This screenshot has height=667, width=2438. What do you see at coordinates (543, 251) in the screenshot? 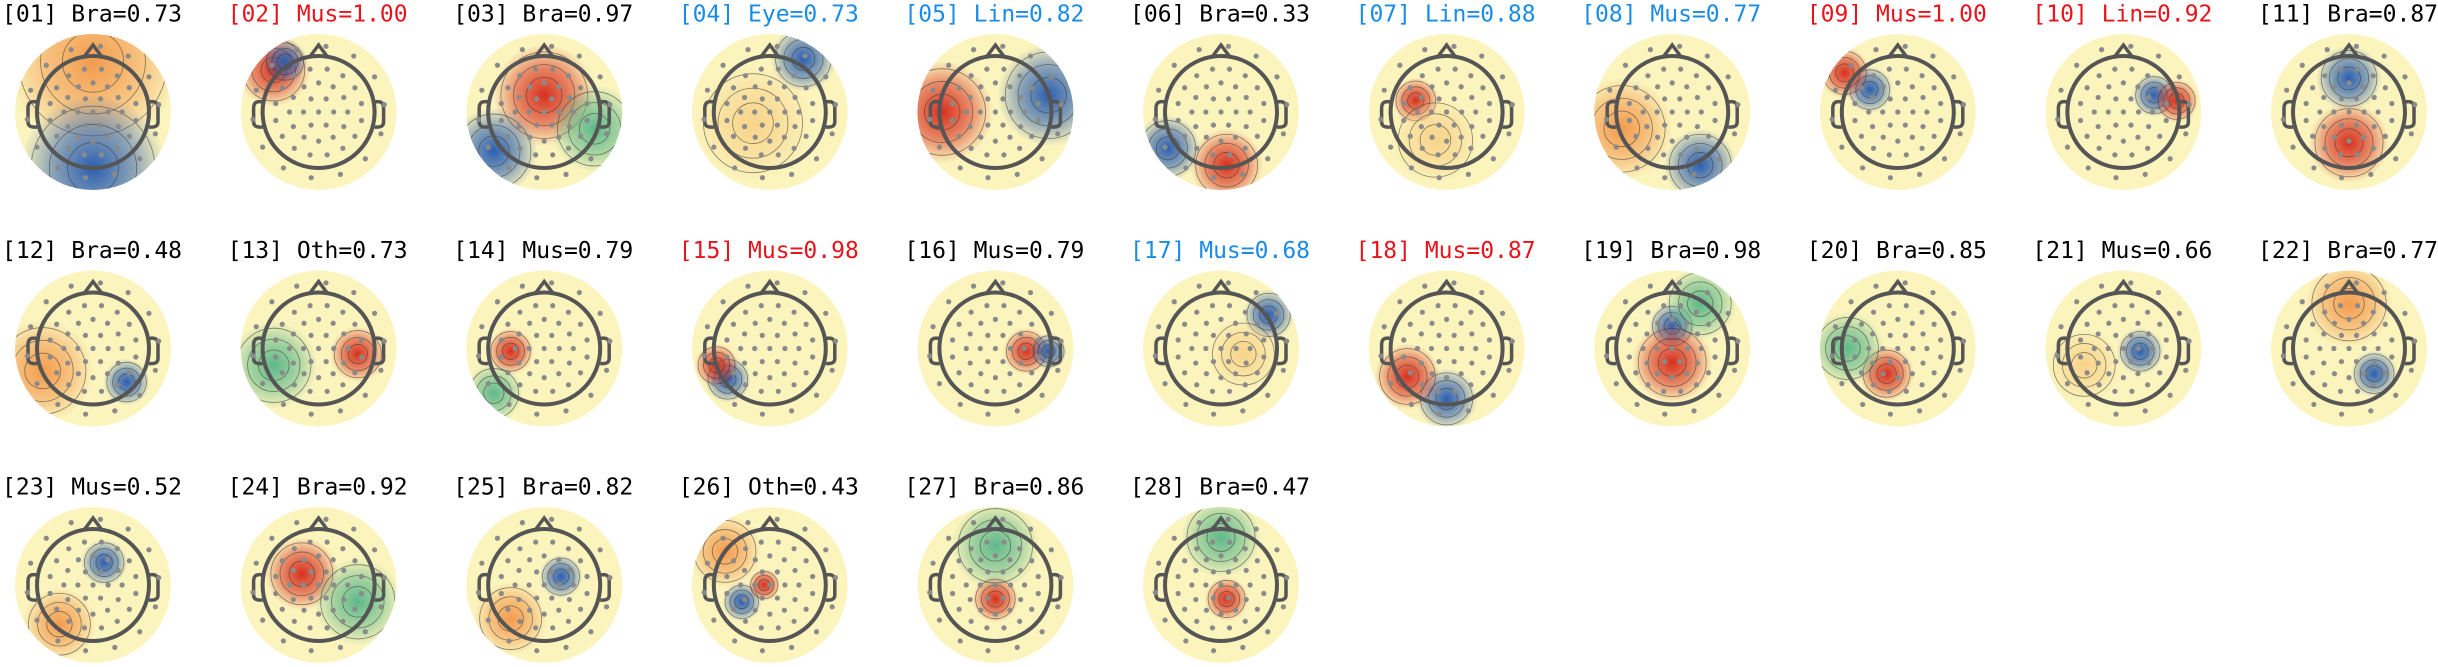
I see `component-label: [14] Mus=0.79` at bounding box center [543, 251].